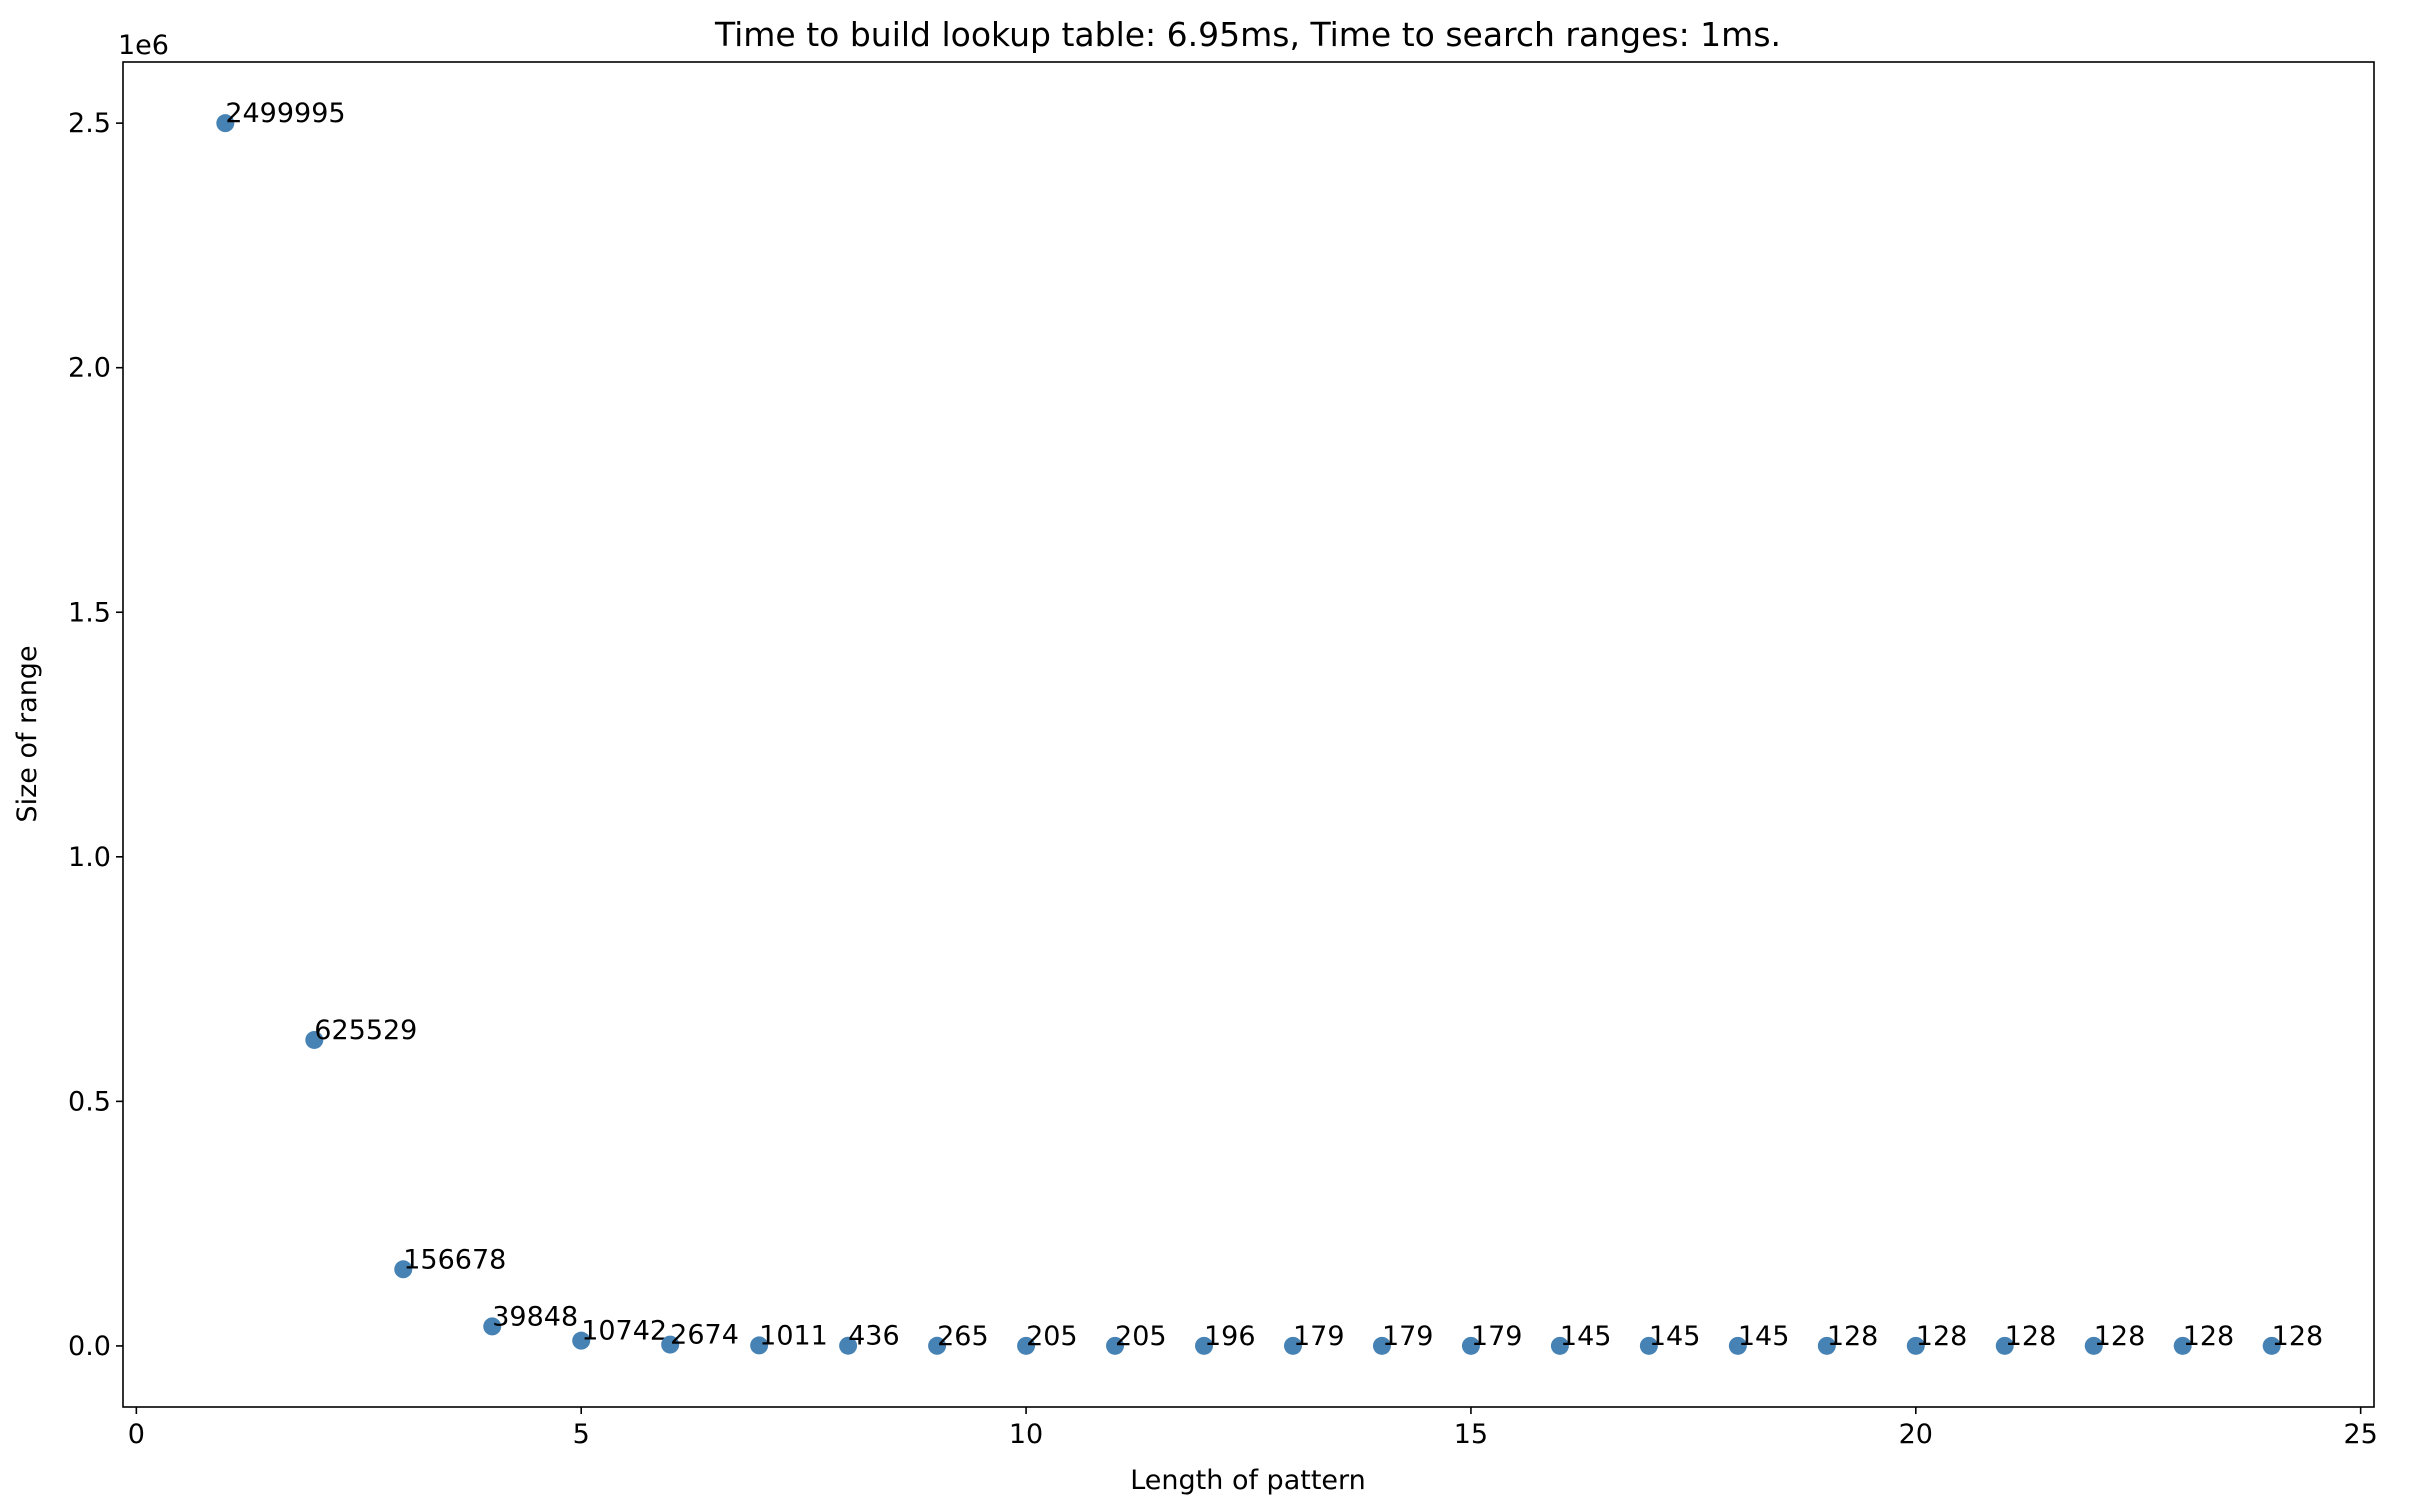  I want to click on x-tick-label: 0, so click(136, 1434).